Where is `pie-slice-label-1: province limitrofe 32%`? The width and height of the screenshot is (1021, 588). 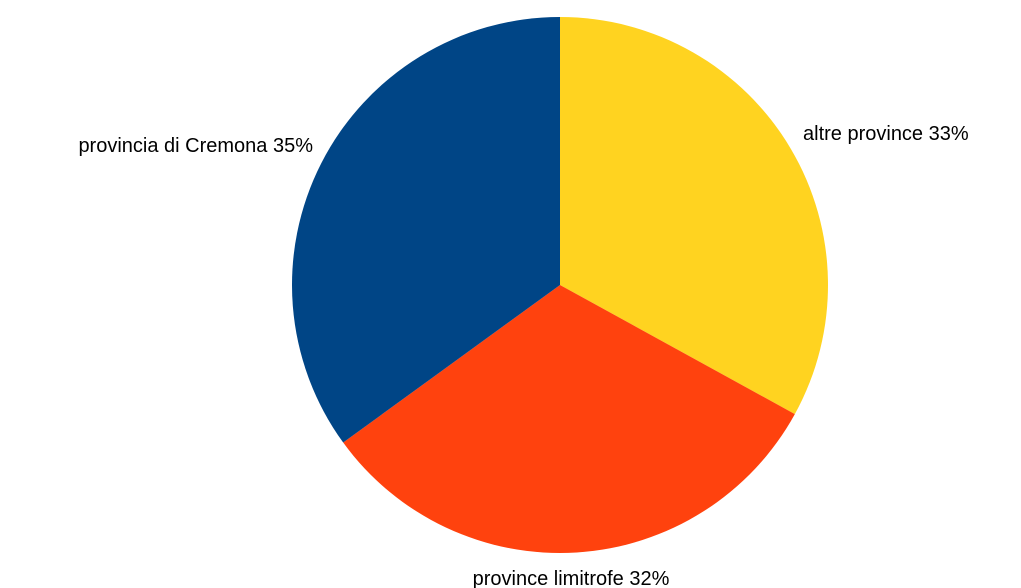 pie-slice-label-1: province limitrofe 32% is located at coordinates (571, 578).